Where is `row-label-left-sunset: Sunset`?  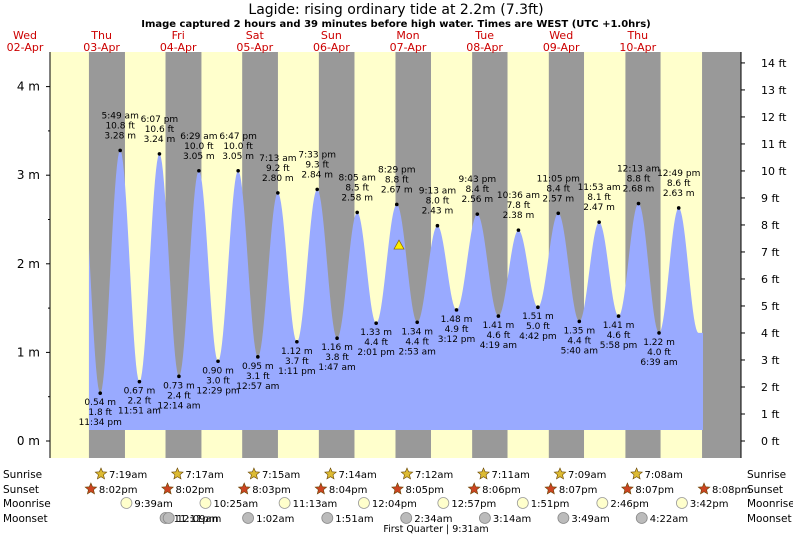 row-label-left-sunset: Sunset is located at coordinates (21, 490).